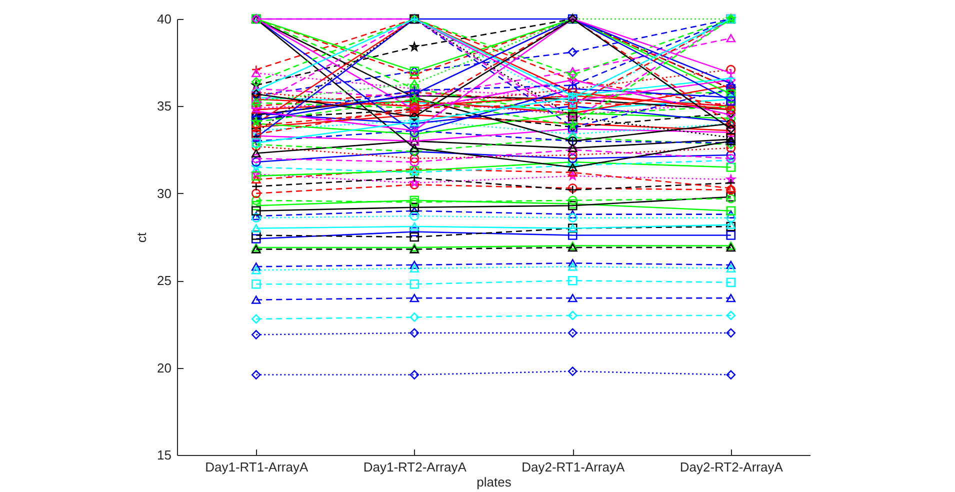 This screenshot has height=492, width=955. Describe the element at coordinates (732, 467) in the screenshot. I see `x-tick-label: Day2-RT2-ArrayA` at that location.